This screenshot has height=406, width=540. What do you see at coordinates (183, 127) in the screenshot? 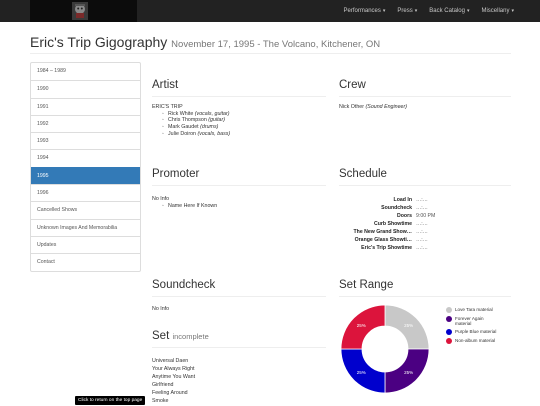
I see `member-name: Mark Gaudet` at bounding box center [183, 127].